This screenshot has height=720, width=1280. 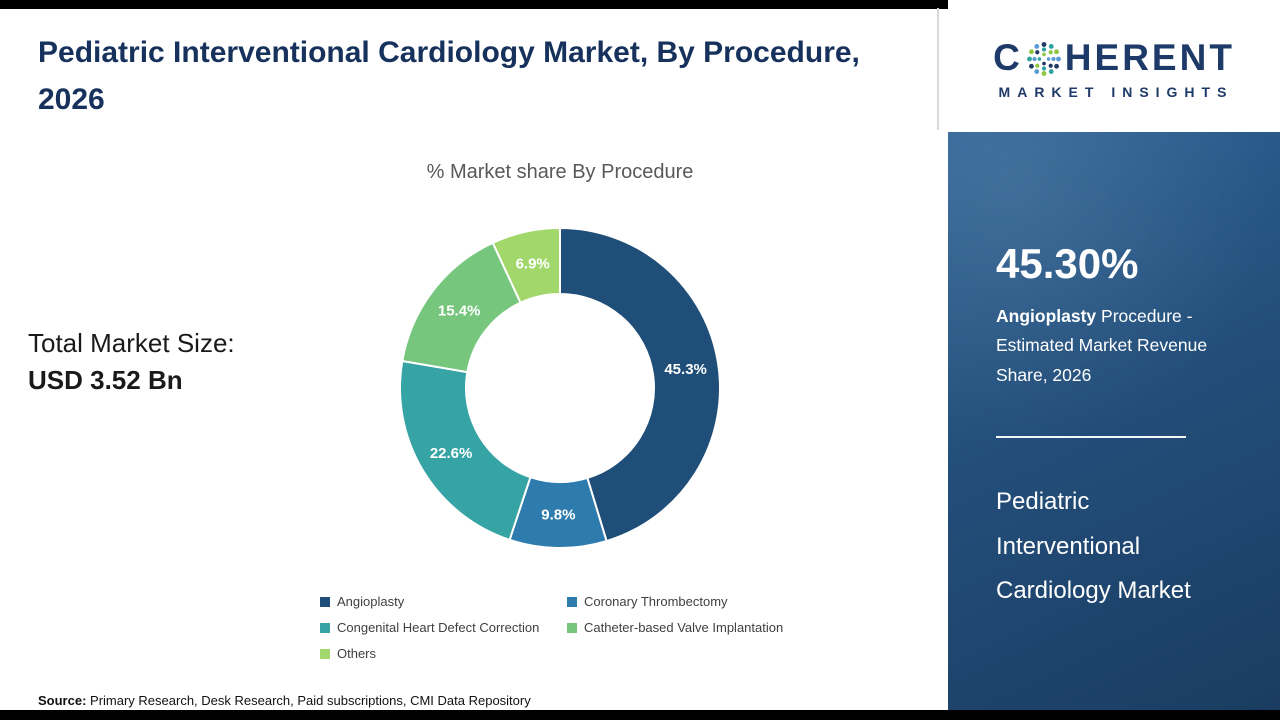 I want to click on donut-value-label: 22.6%, so click(x=451, y=453).